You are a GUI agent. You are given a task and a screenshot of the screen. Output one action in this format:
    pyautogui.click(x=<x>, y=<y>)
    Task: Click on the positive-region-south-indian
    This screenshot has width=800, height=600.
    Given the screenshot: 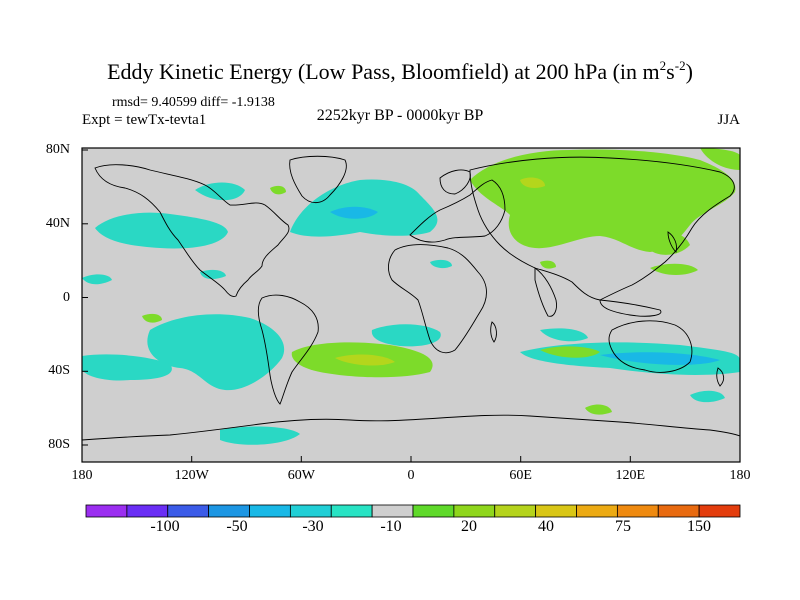 What is the action you would take?
    pyautogui.click(x=570, y=352)
    